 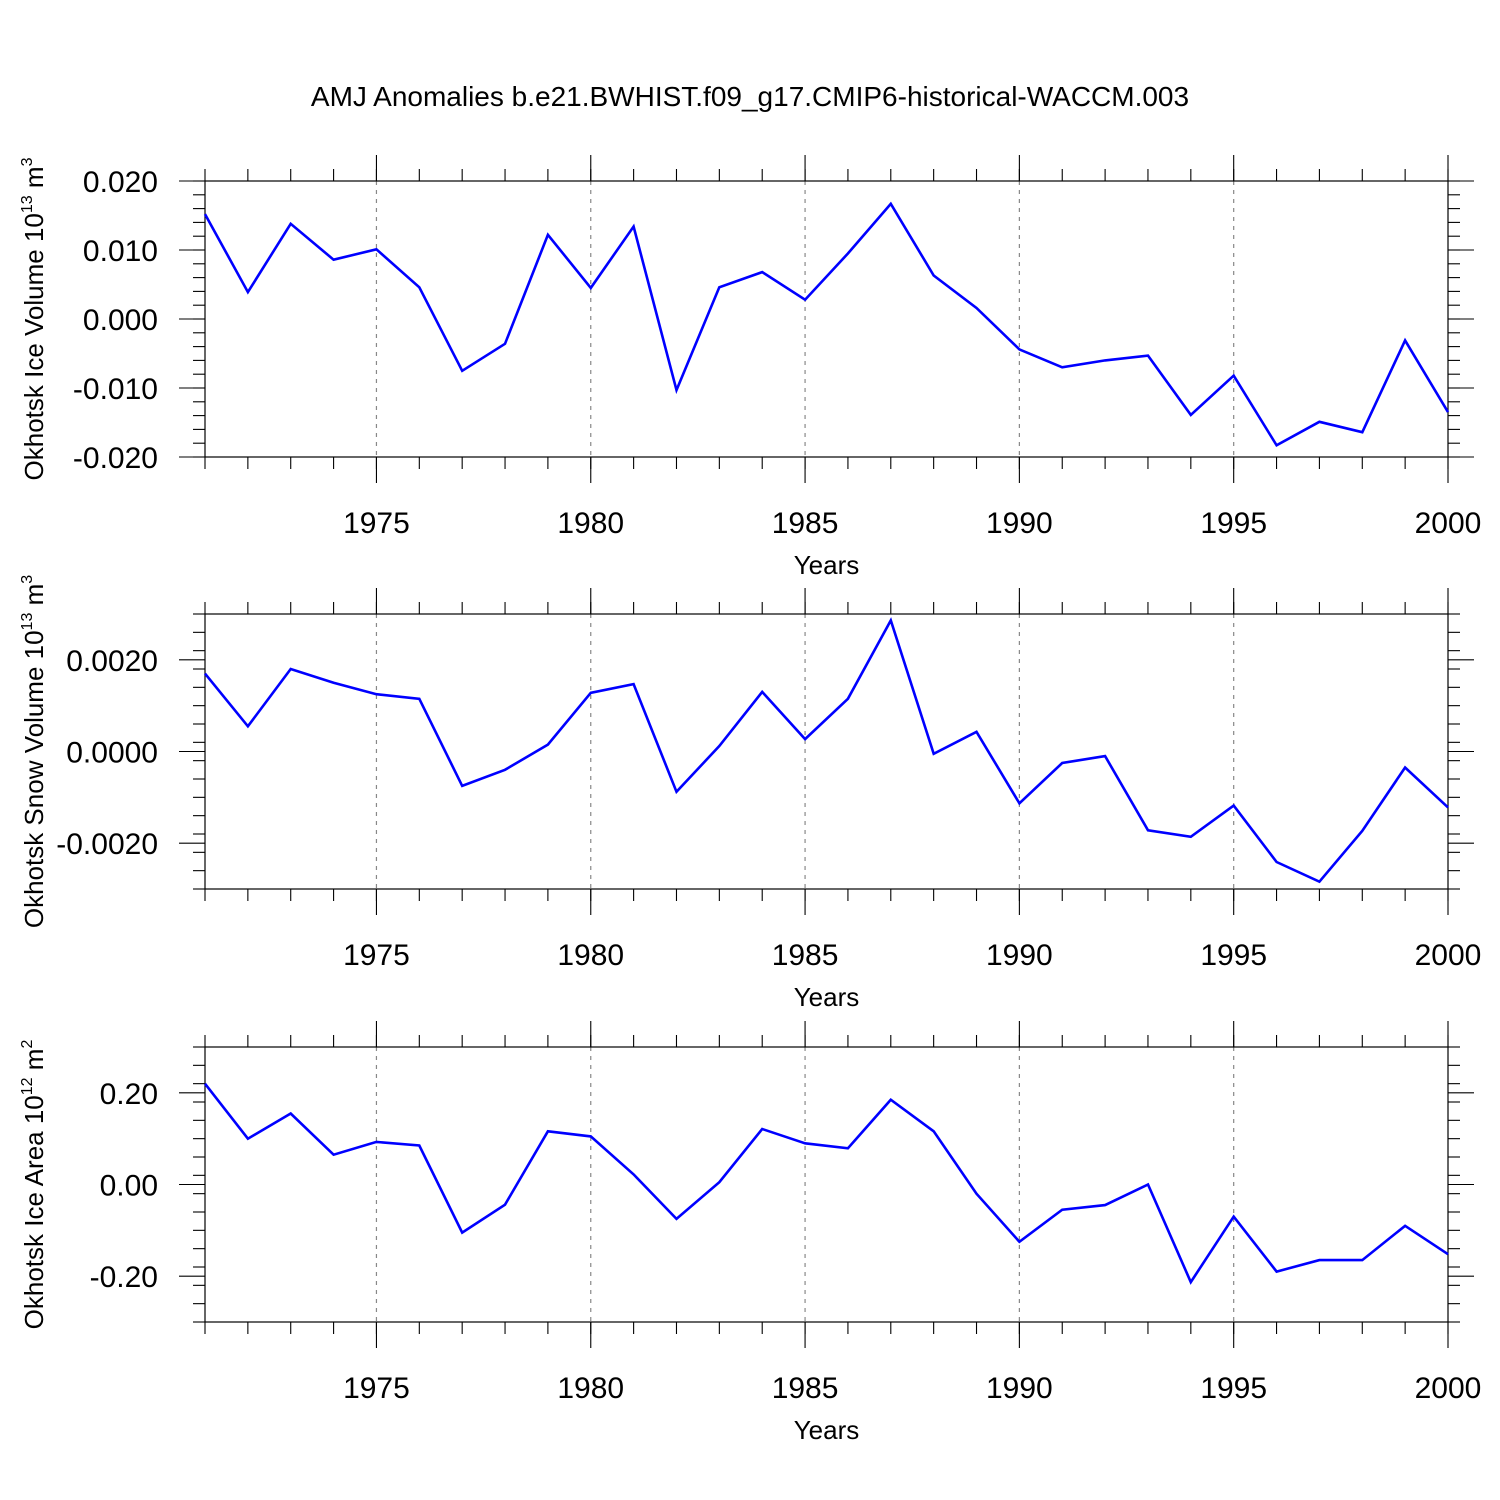 I want to click on y-tick-label: 0.010, so click(x=120, y=251).